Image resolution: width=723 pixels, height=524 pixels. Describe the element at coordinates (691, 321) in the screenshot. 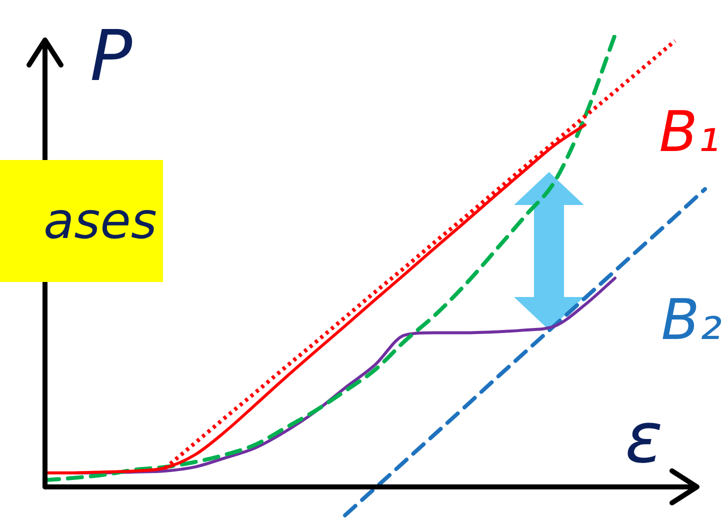

I see `series-label: B₂` at that location.